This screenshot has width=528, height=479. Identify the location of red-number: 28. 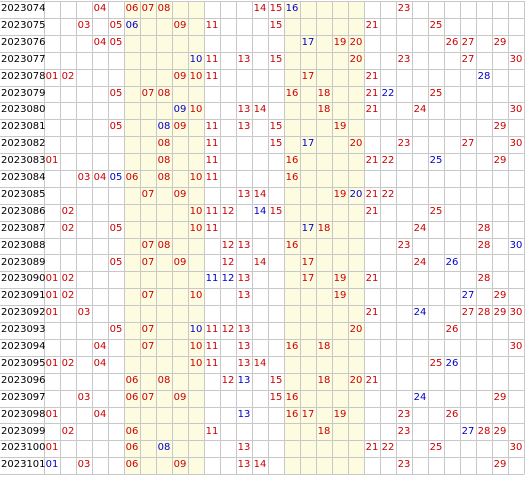
(484, 245).